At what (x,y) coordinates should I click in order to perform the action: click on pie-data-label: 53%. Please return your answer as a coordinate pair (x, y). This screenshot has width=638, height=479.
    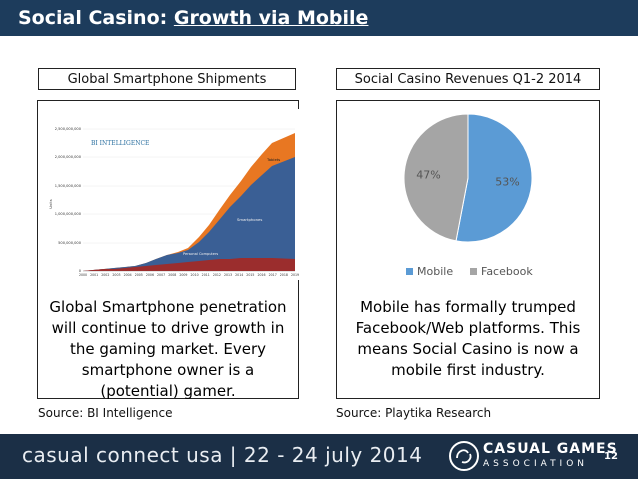
    Looking at the image, I should click on (507, 182).